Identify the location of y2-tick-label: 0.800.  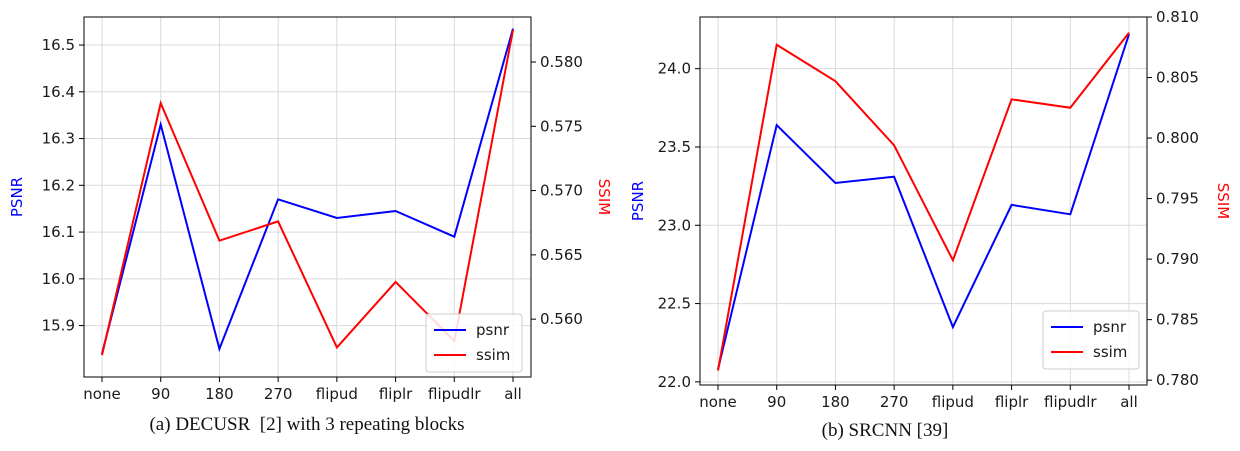
(1177, 138).